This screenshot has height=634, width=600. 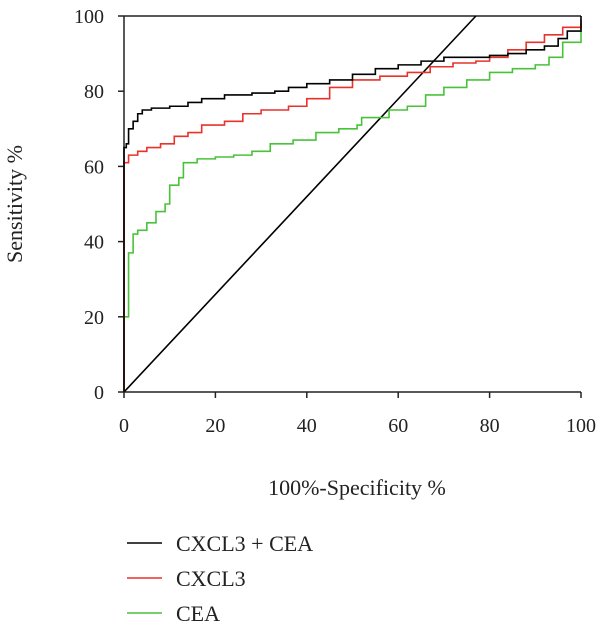 I want to click on y-axis-title: Sensitivity %, so click(x=14, y=204).